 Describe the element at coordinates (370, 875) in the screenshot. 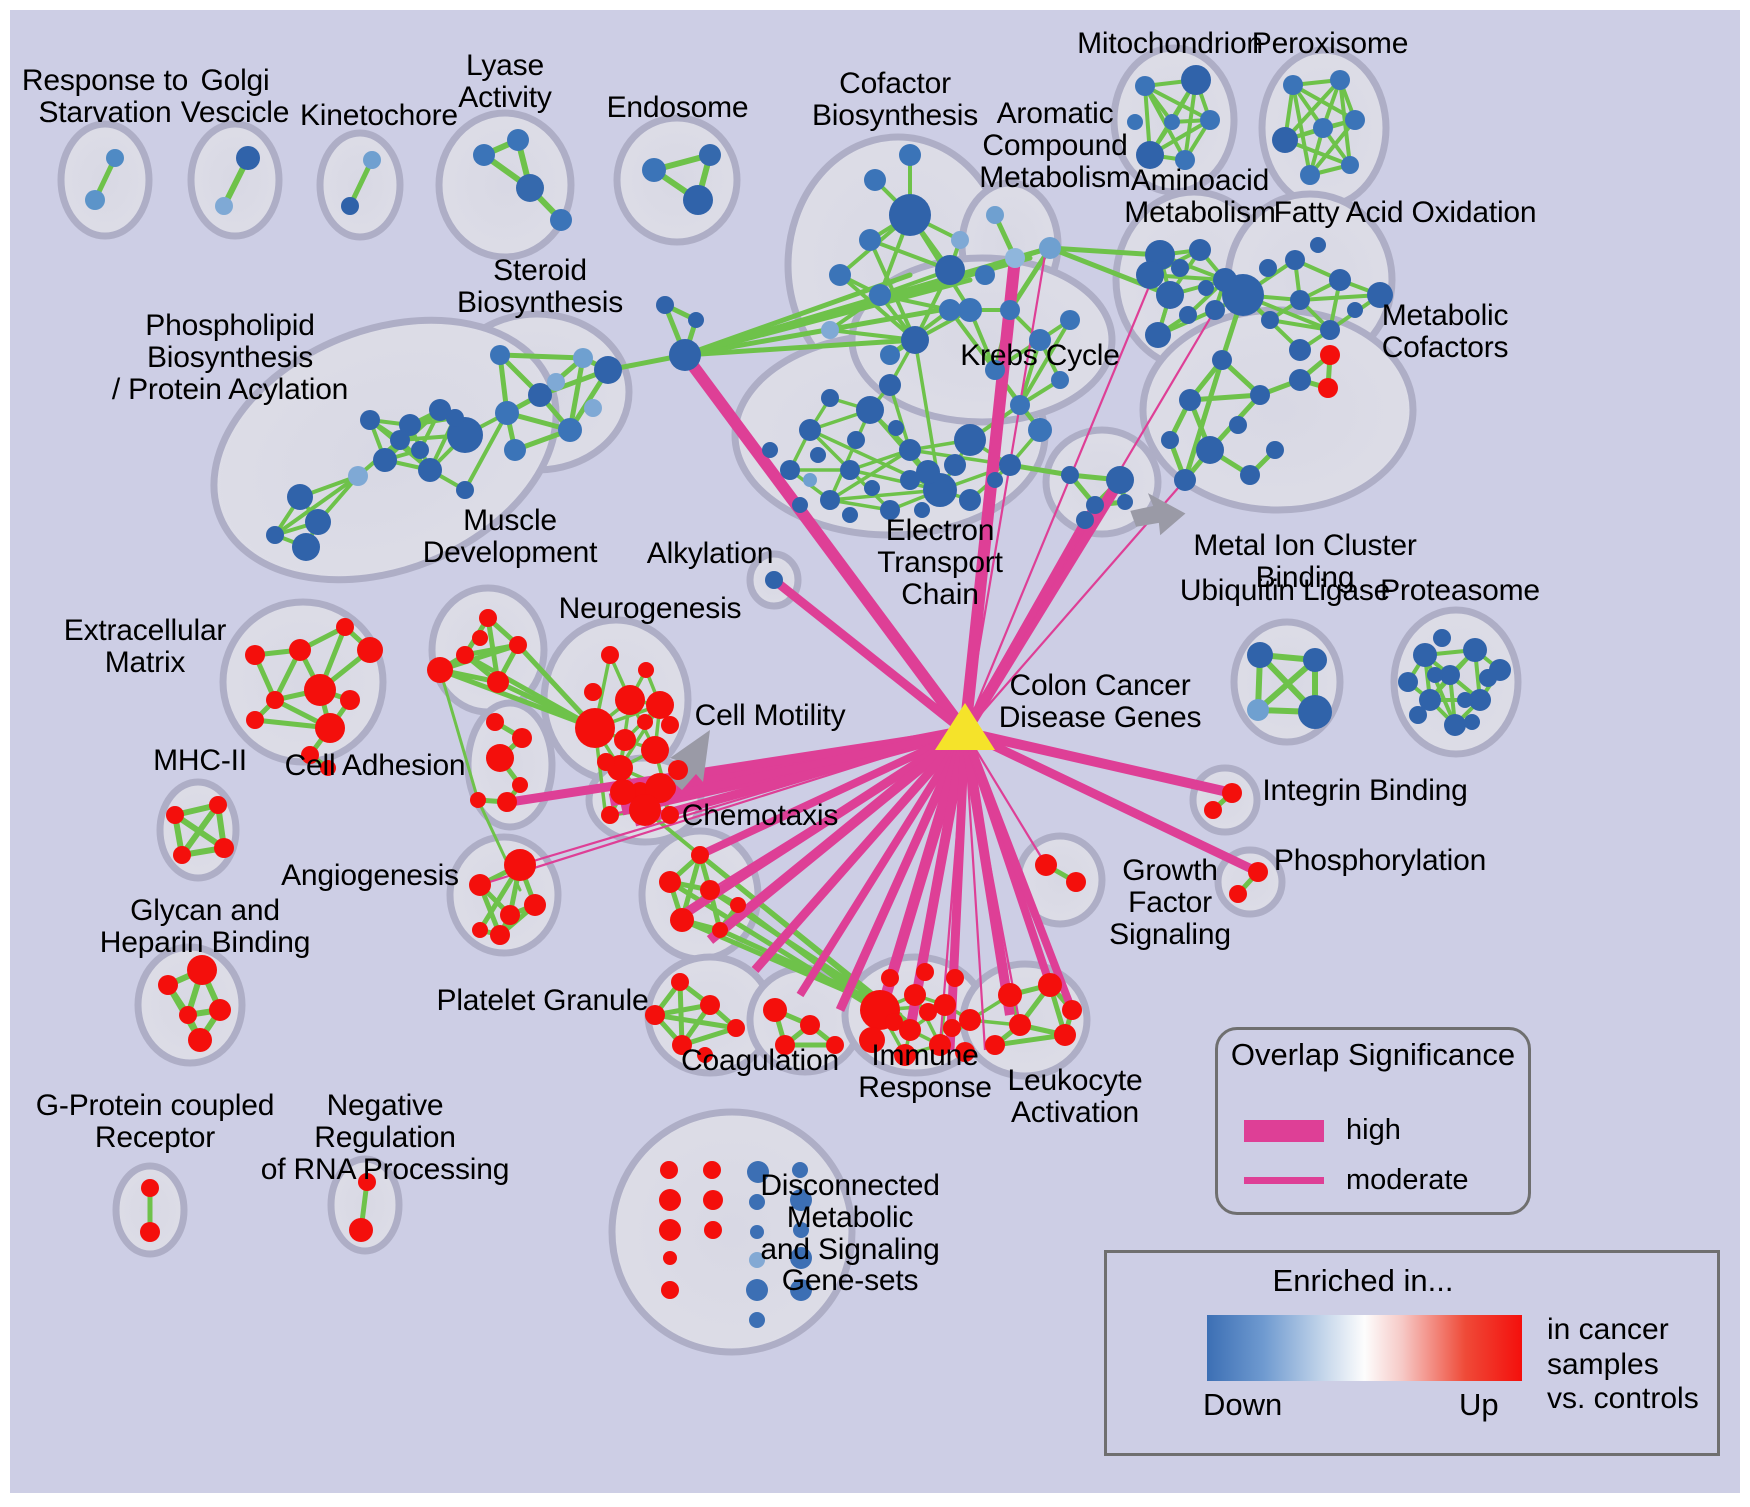

I see `label-angiogenesis: Angiogenesis` at that location.